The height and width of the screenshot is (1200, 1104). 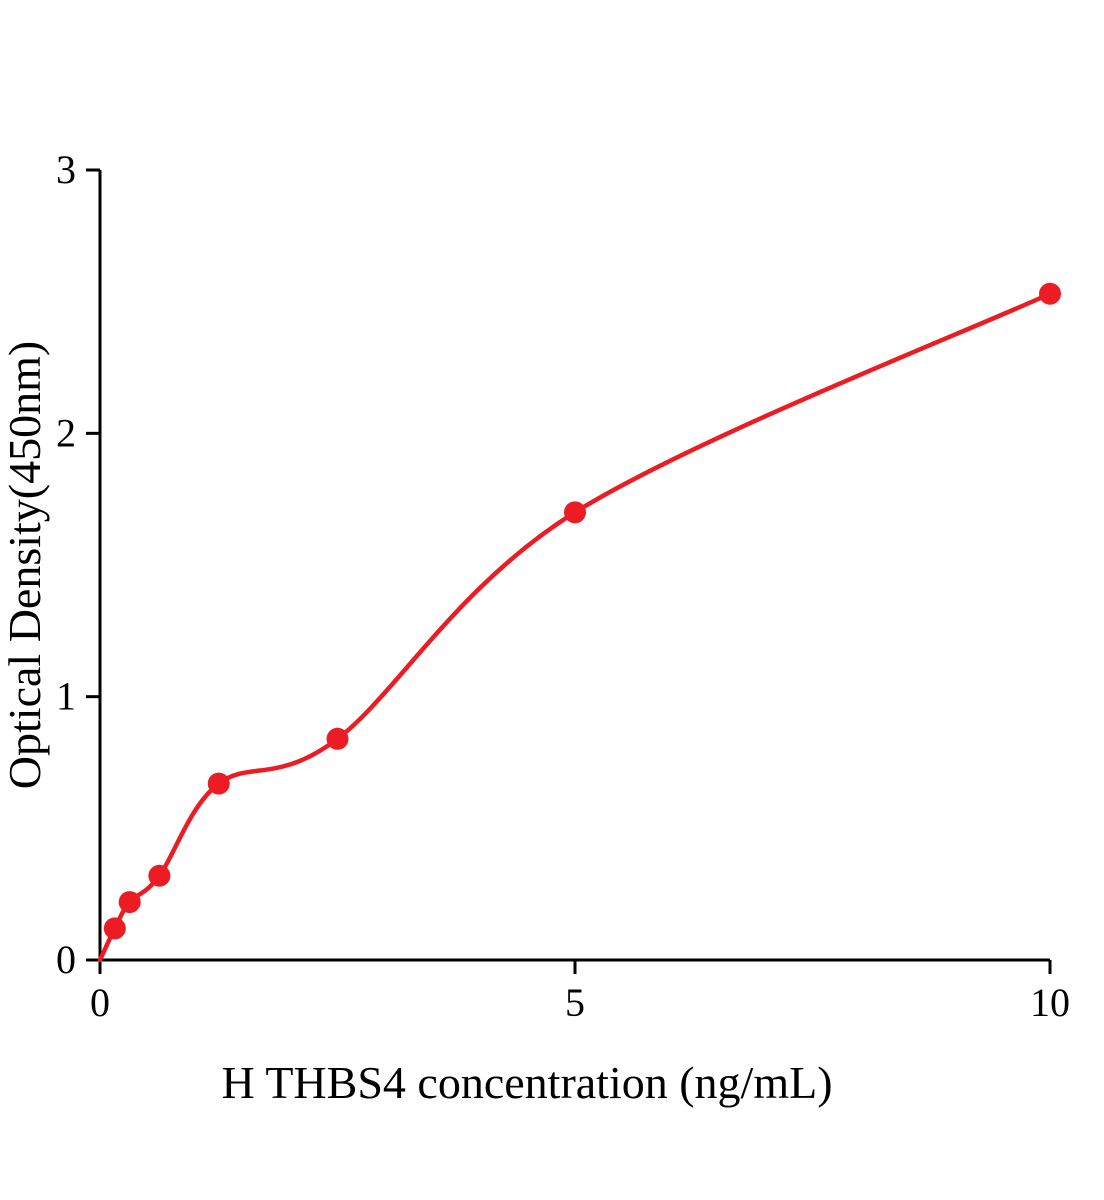 I want to click on y-tick-label: 3, so click(x=66, y=169).